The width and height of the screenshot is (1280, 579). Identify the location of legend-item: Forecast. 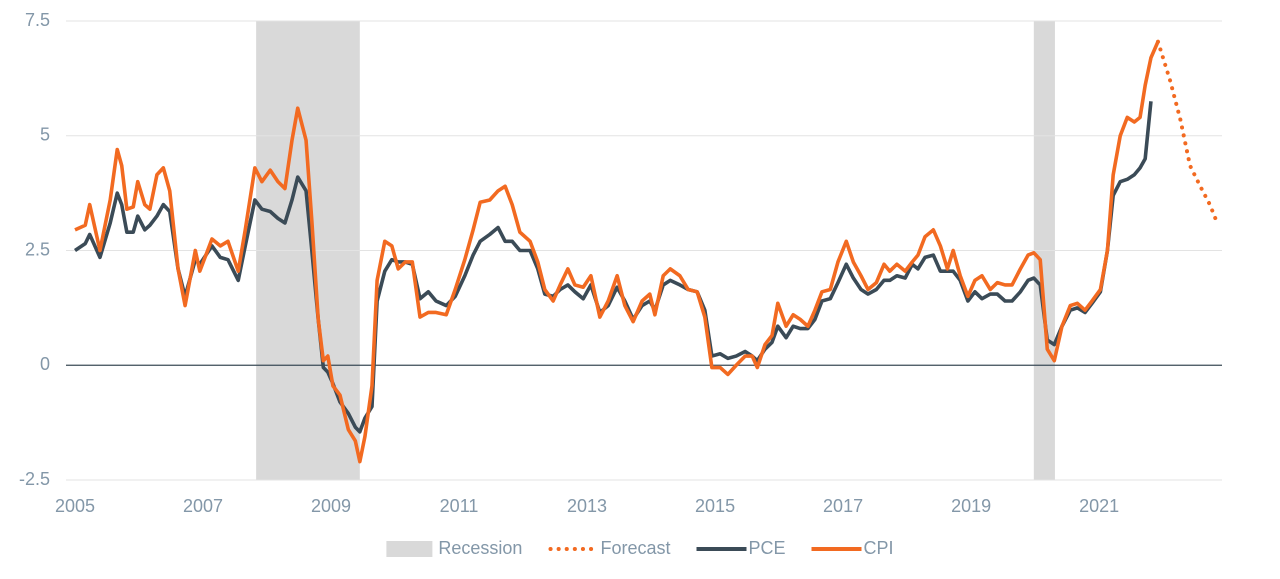
(609, 548).